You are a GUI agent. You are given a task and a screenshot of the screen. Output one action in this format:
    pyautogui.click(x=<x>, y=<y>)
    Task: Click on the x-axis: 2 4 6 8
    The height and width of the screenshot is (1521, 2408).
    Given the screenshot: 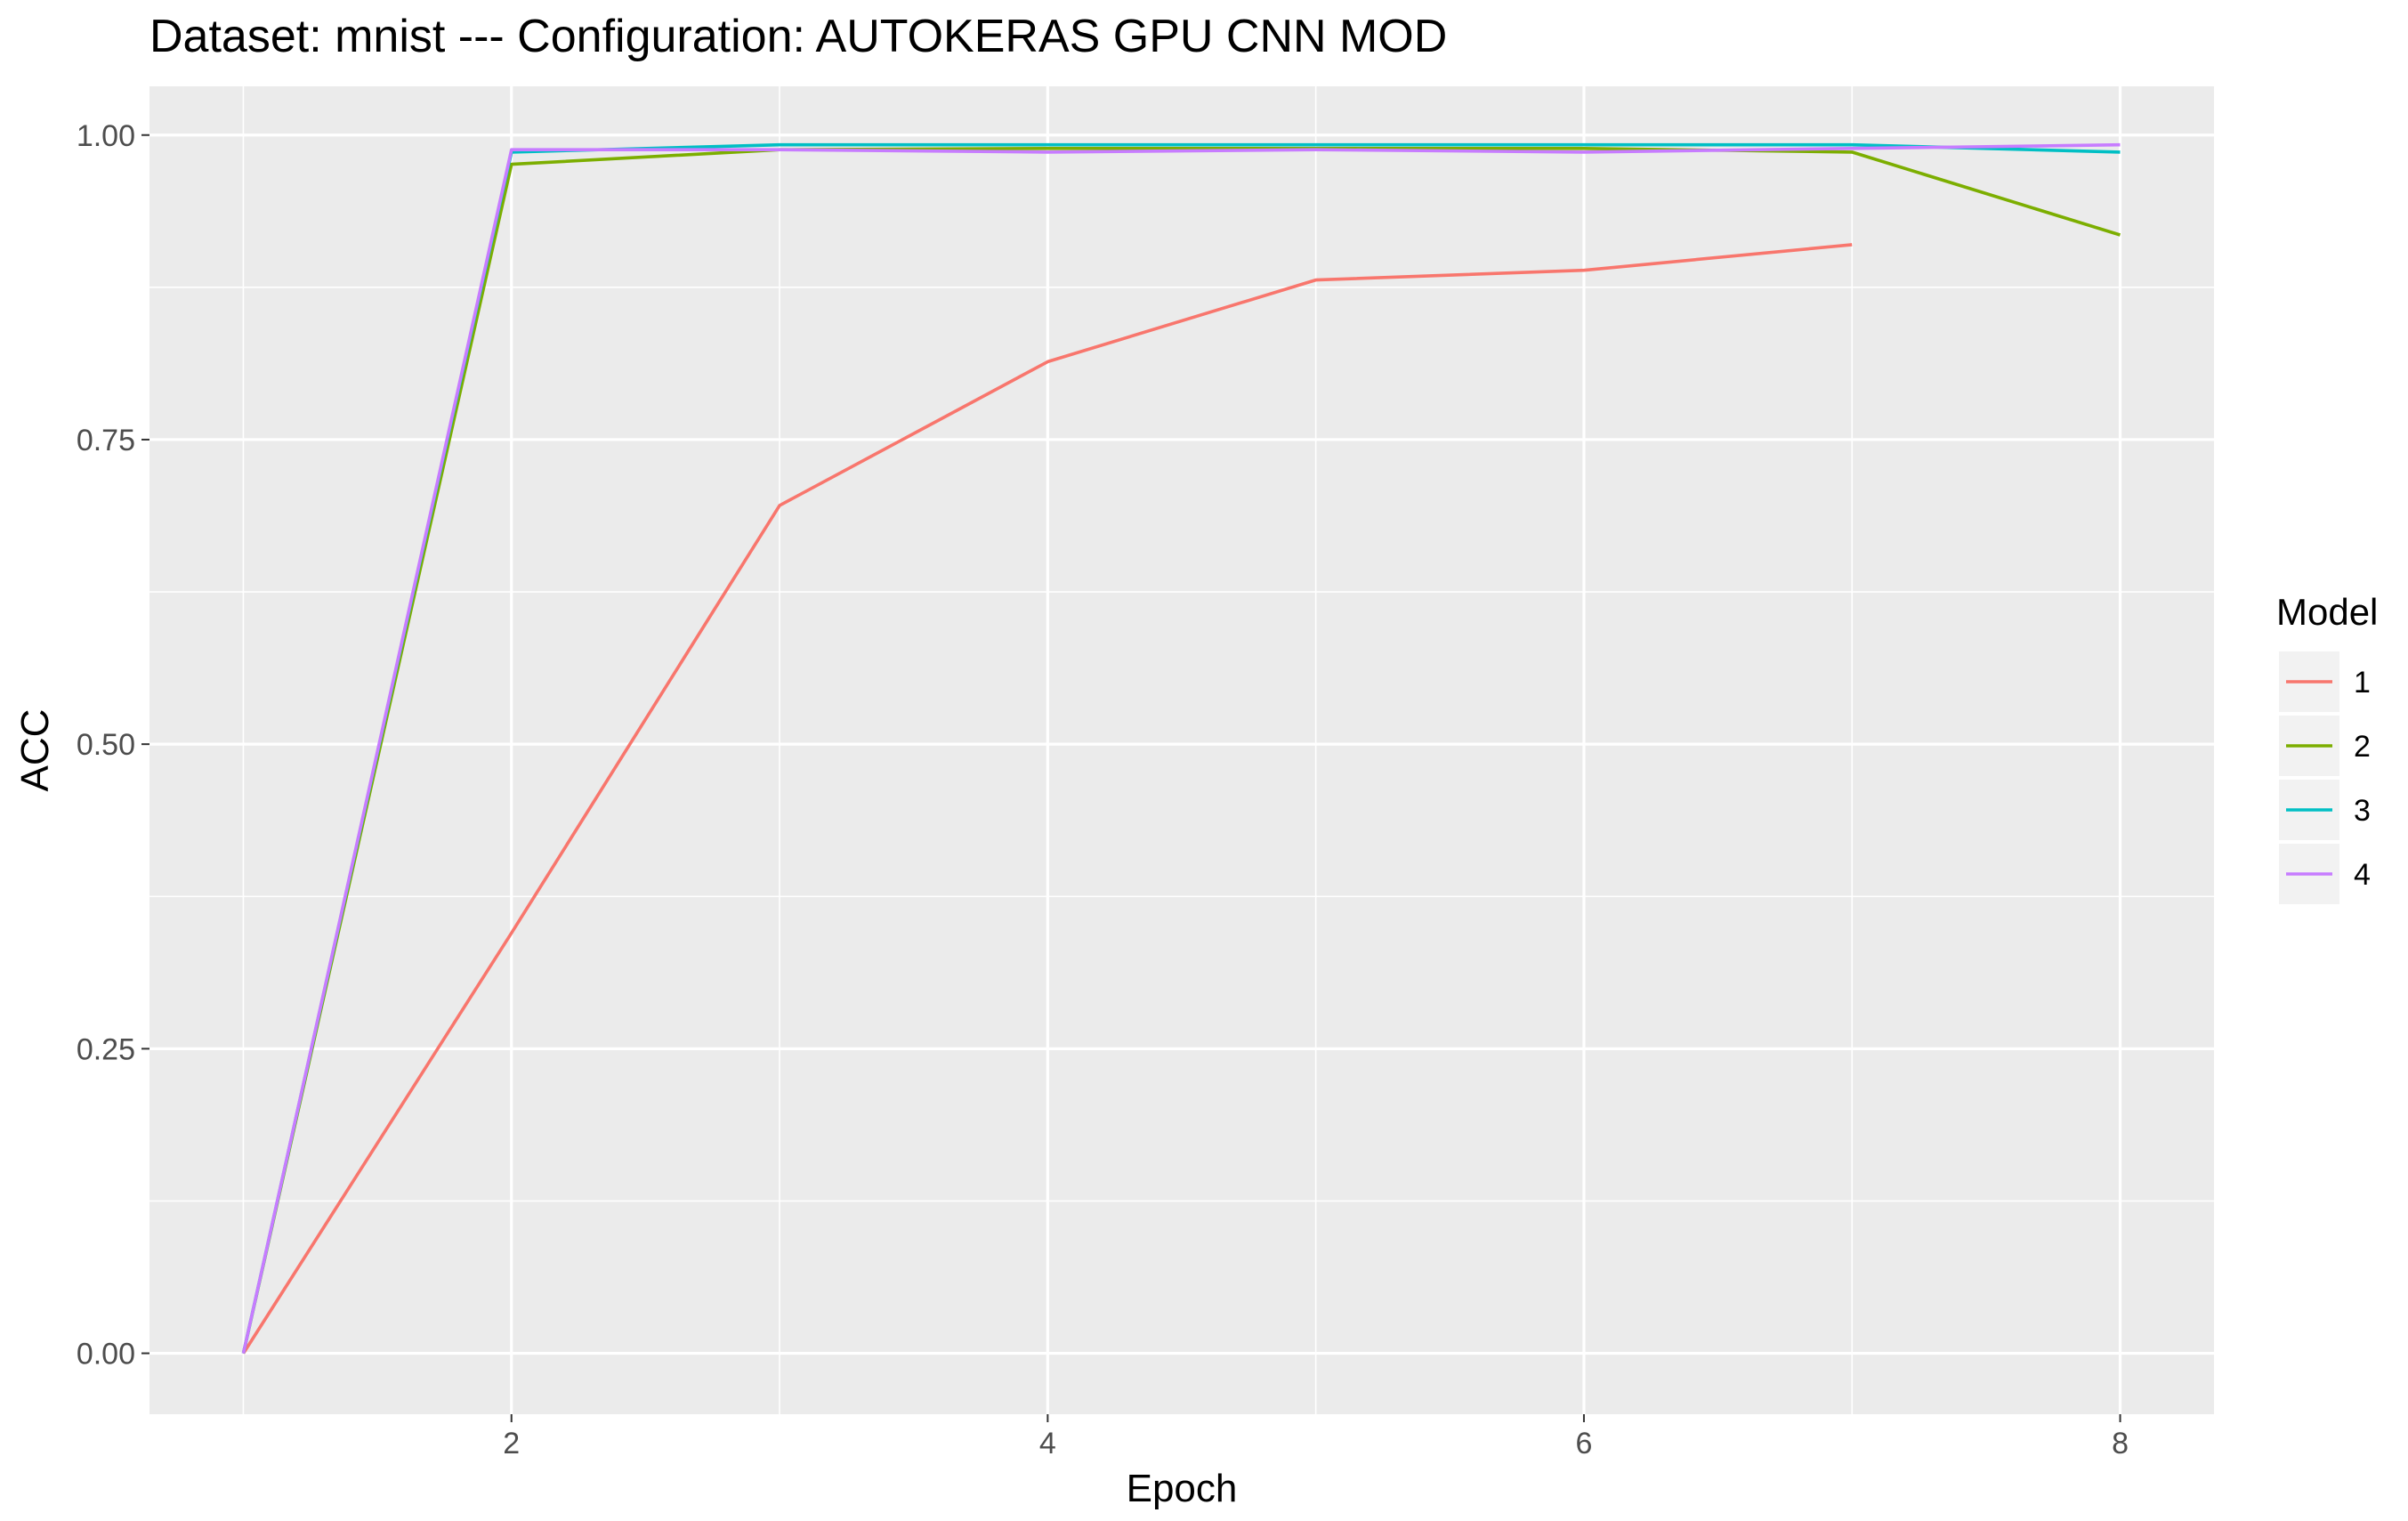 What is the action you would take?
    pyautogui.click(x=1316, y=1437)
    